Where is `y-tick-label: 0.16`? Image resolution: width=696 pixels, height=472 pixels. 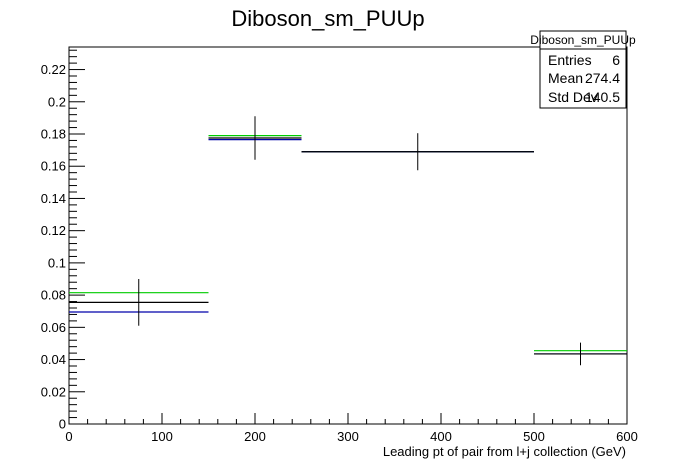 y-tick-label: 0.16 is located at coordinates (53, 166).